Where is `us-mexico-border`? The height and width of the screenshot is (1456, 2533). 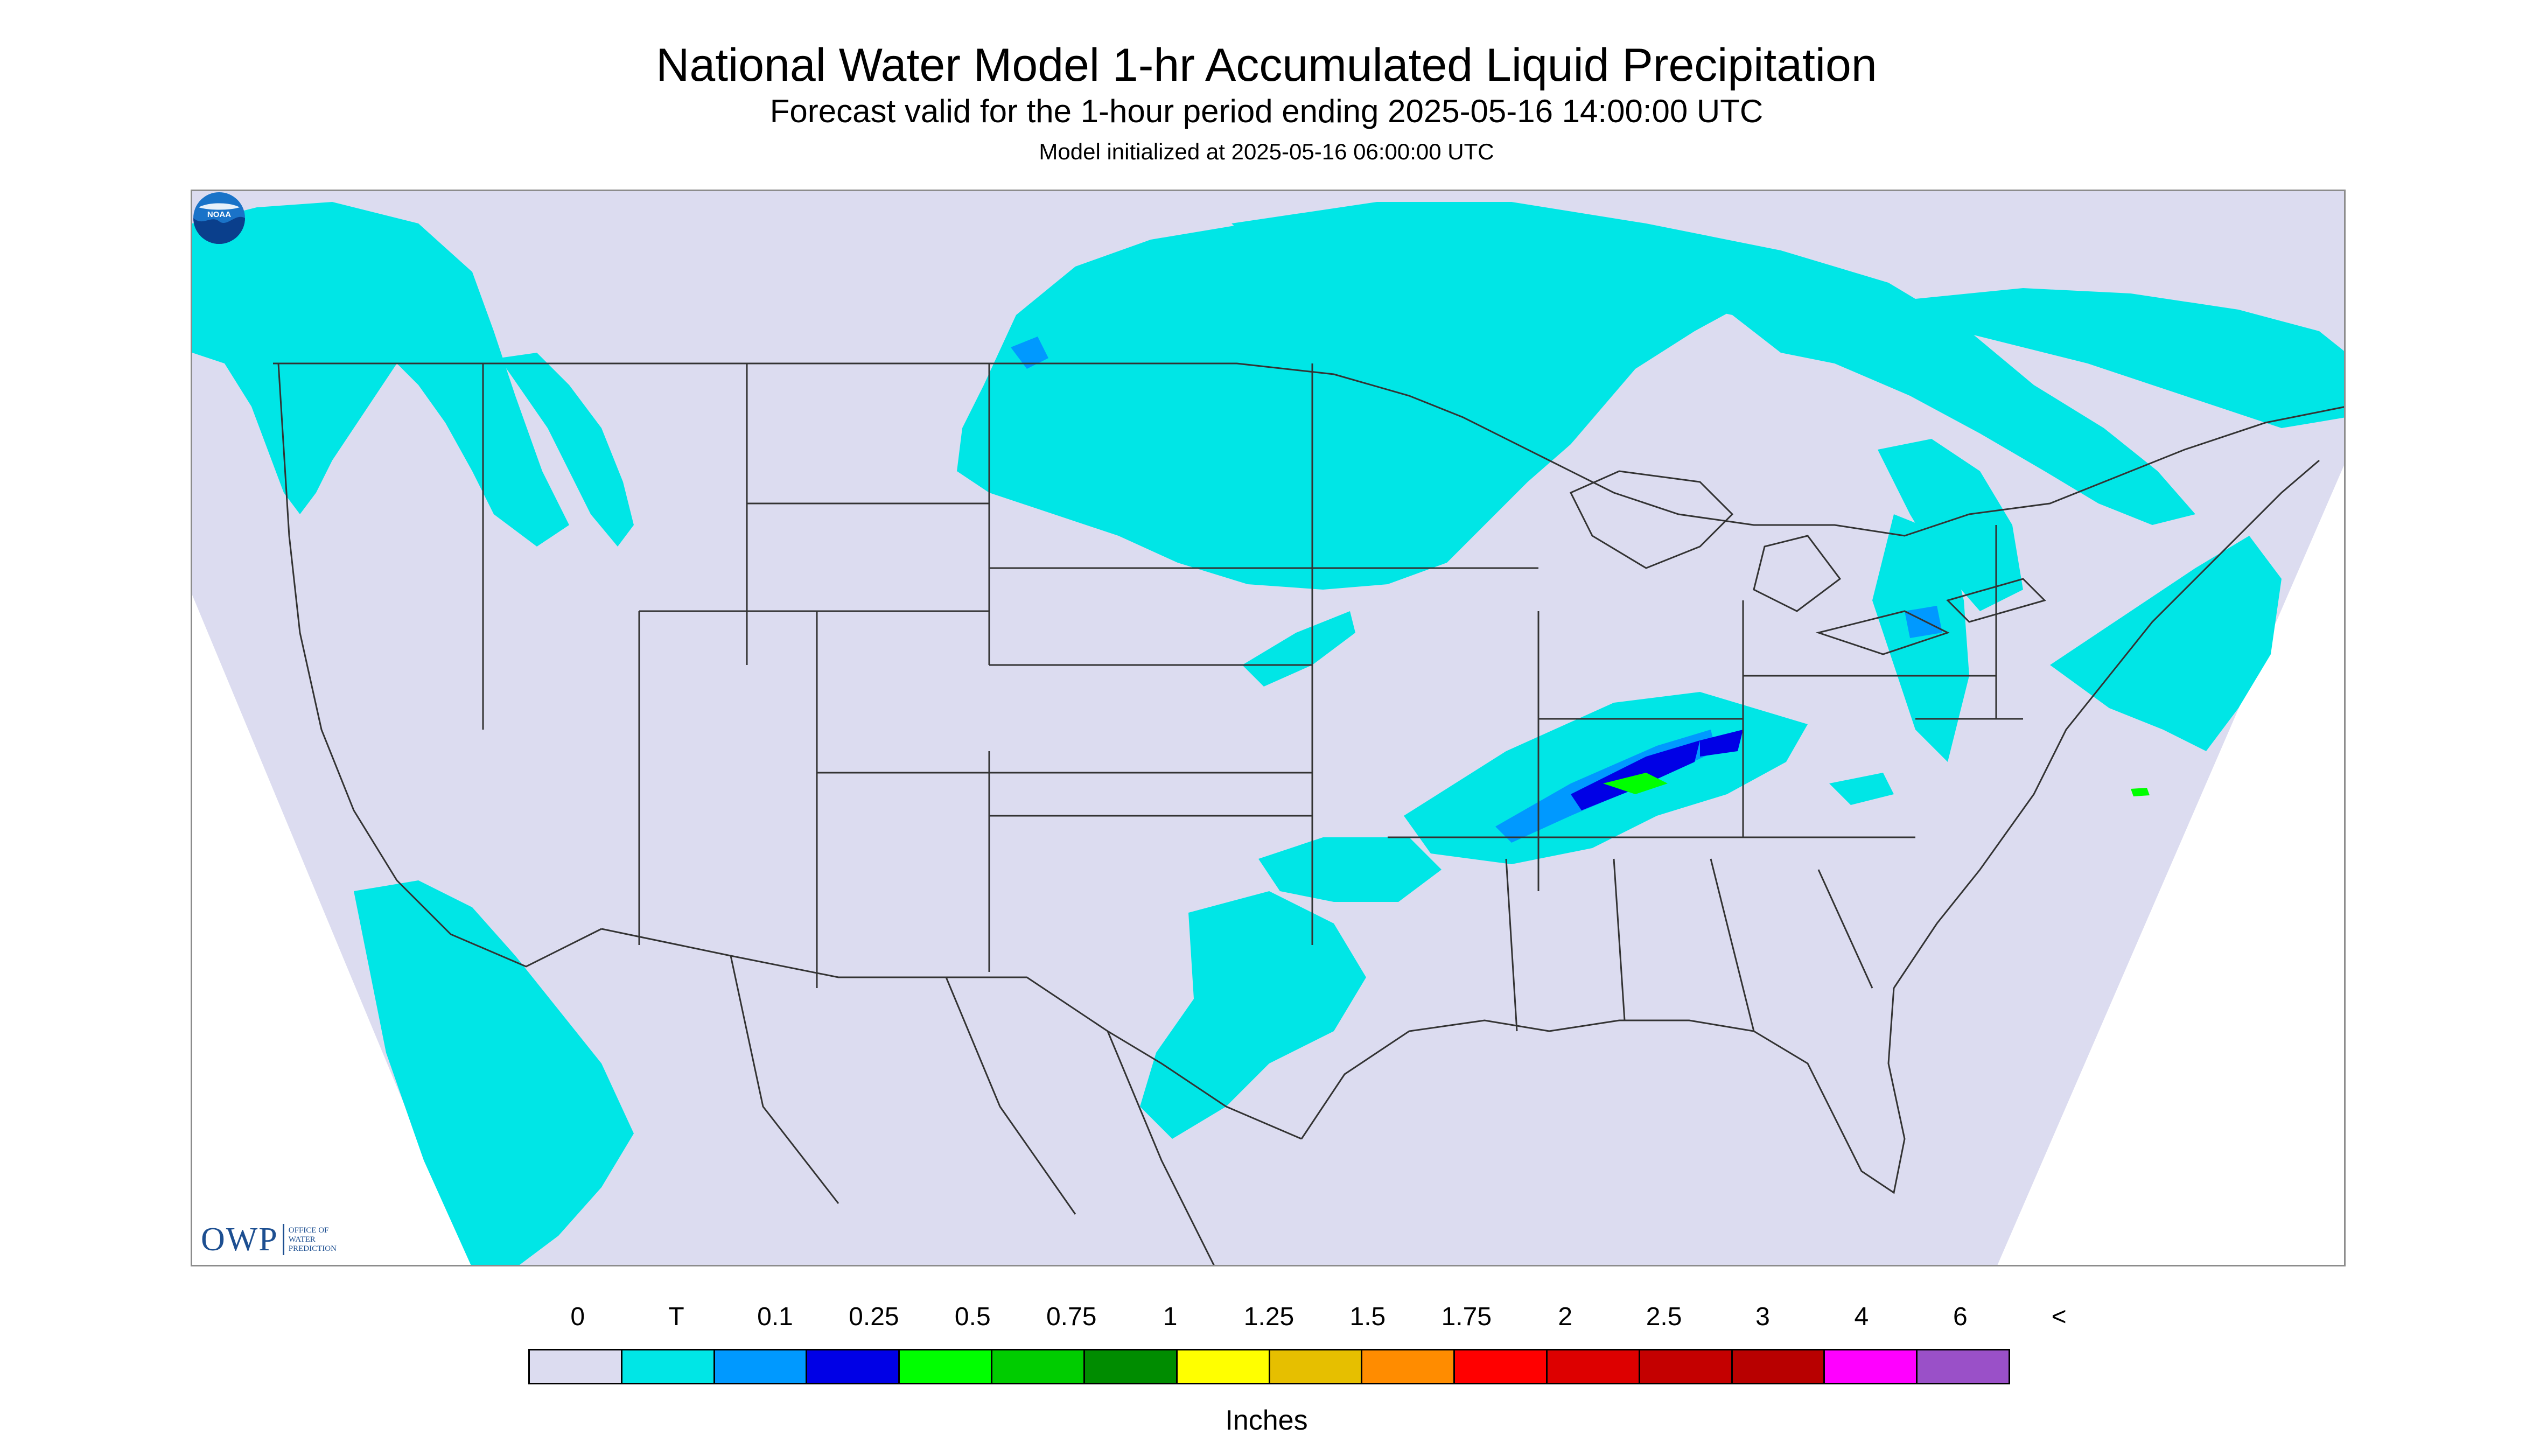 us-mexico-border is located at coordinates (952, 1034).